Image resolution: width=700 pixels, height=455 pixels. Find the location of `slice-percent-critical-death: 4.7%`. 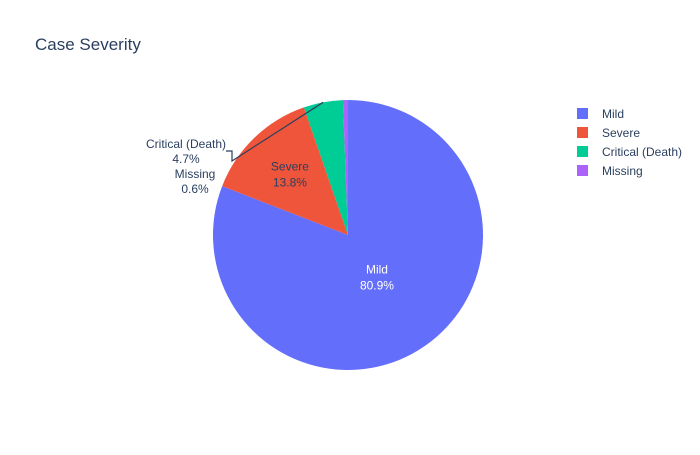

slice-percent-critical-death: 4.7% is located at coordinates (186, 159).